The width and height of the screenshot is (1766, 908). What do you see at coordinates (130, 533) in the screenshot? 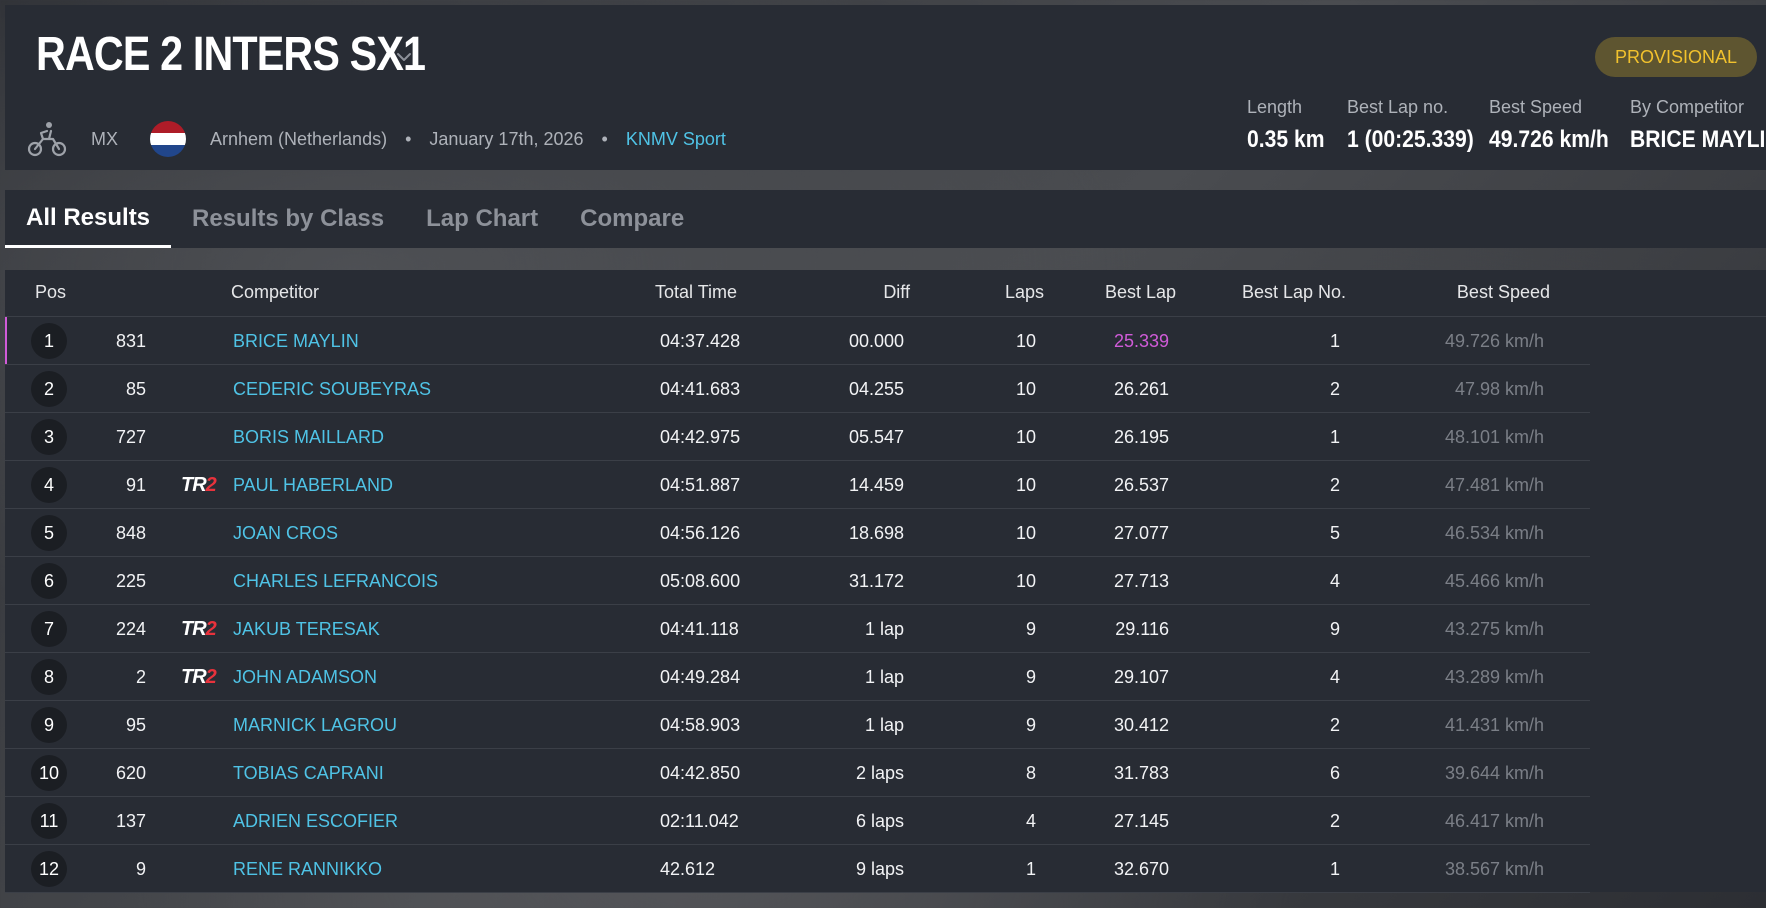
I see `bib-number: 848` at bounding box center [130, 533].